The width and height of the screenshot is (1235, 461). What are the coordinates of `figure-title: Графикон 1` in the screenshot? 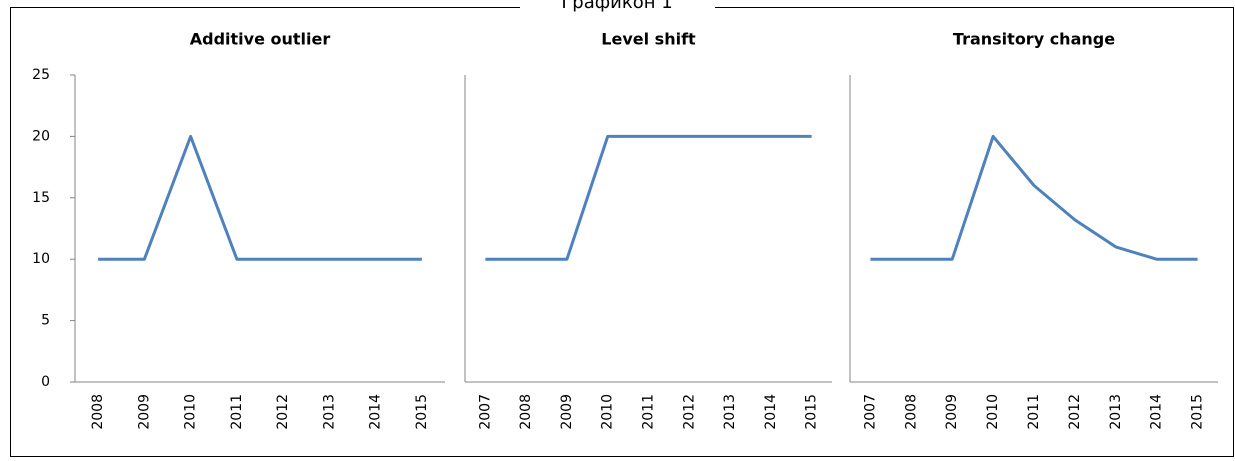 It's located at (616, 6).